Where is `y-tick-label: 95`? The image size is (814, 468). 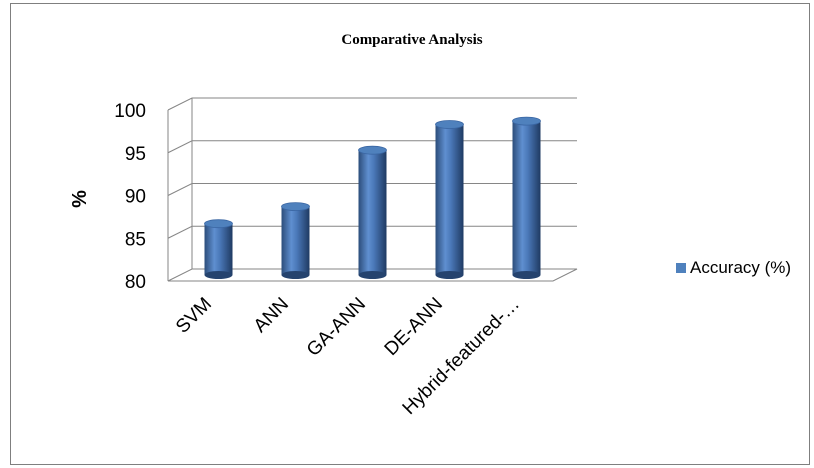
y-tick-label: 95 is located at coordinates (135, 154).